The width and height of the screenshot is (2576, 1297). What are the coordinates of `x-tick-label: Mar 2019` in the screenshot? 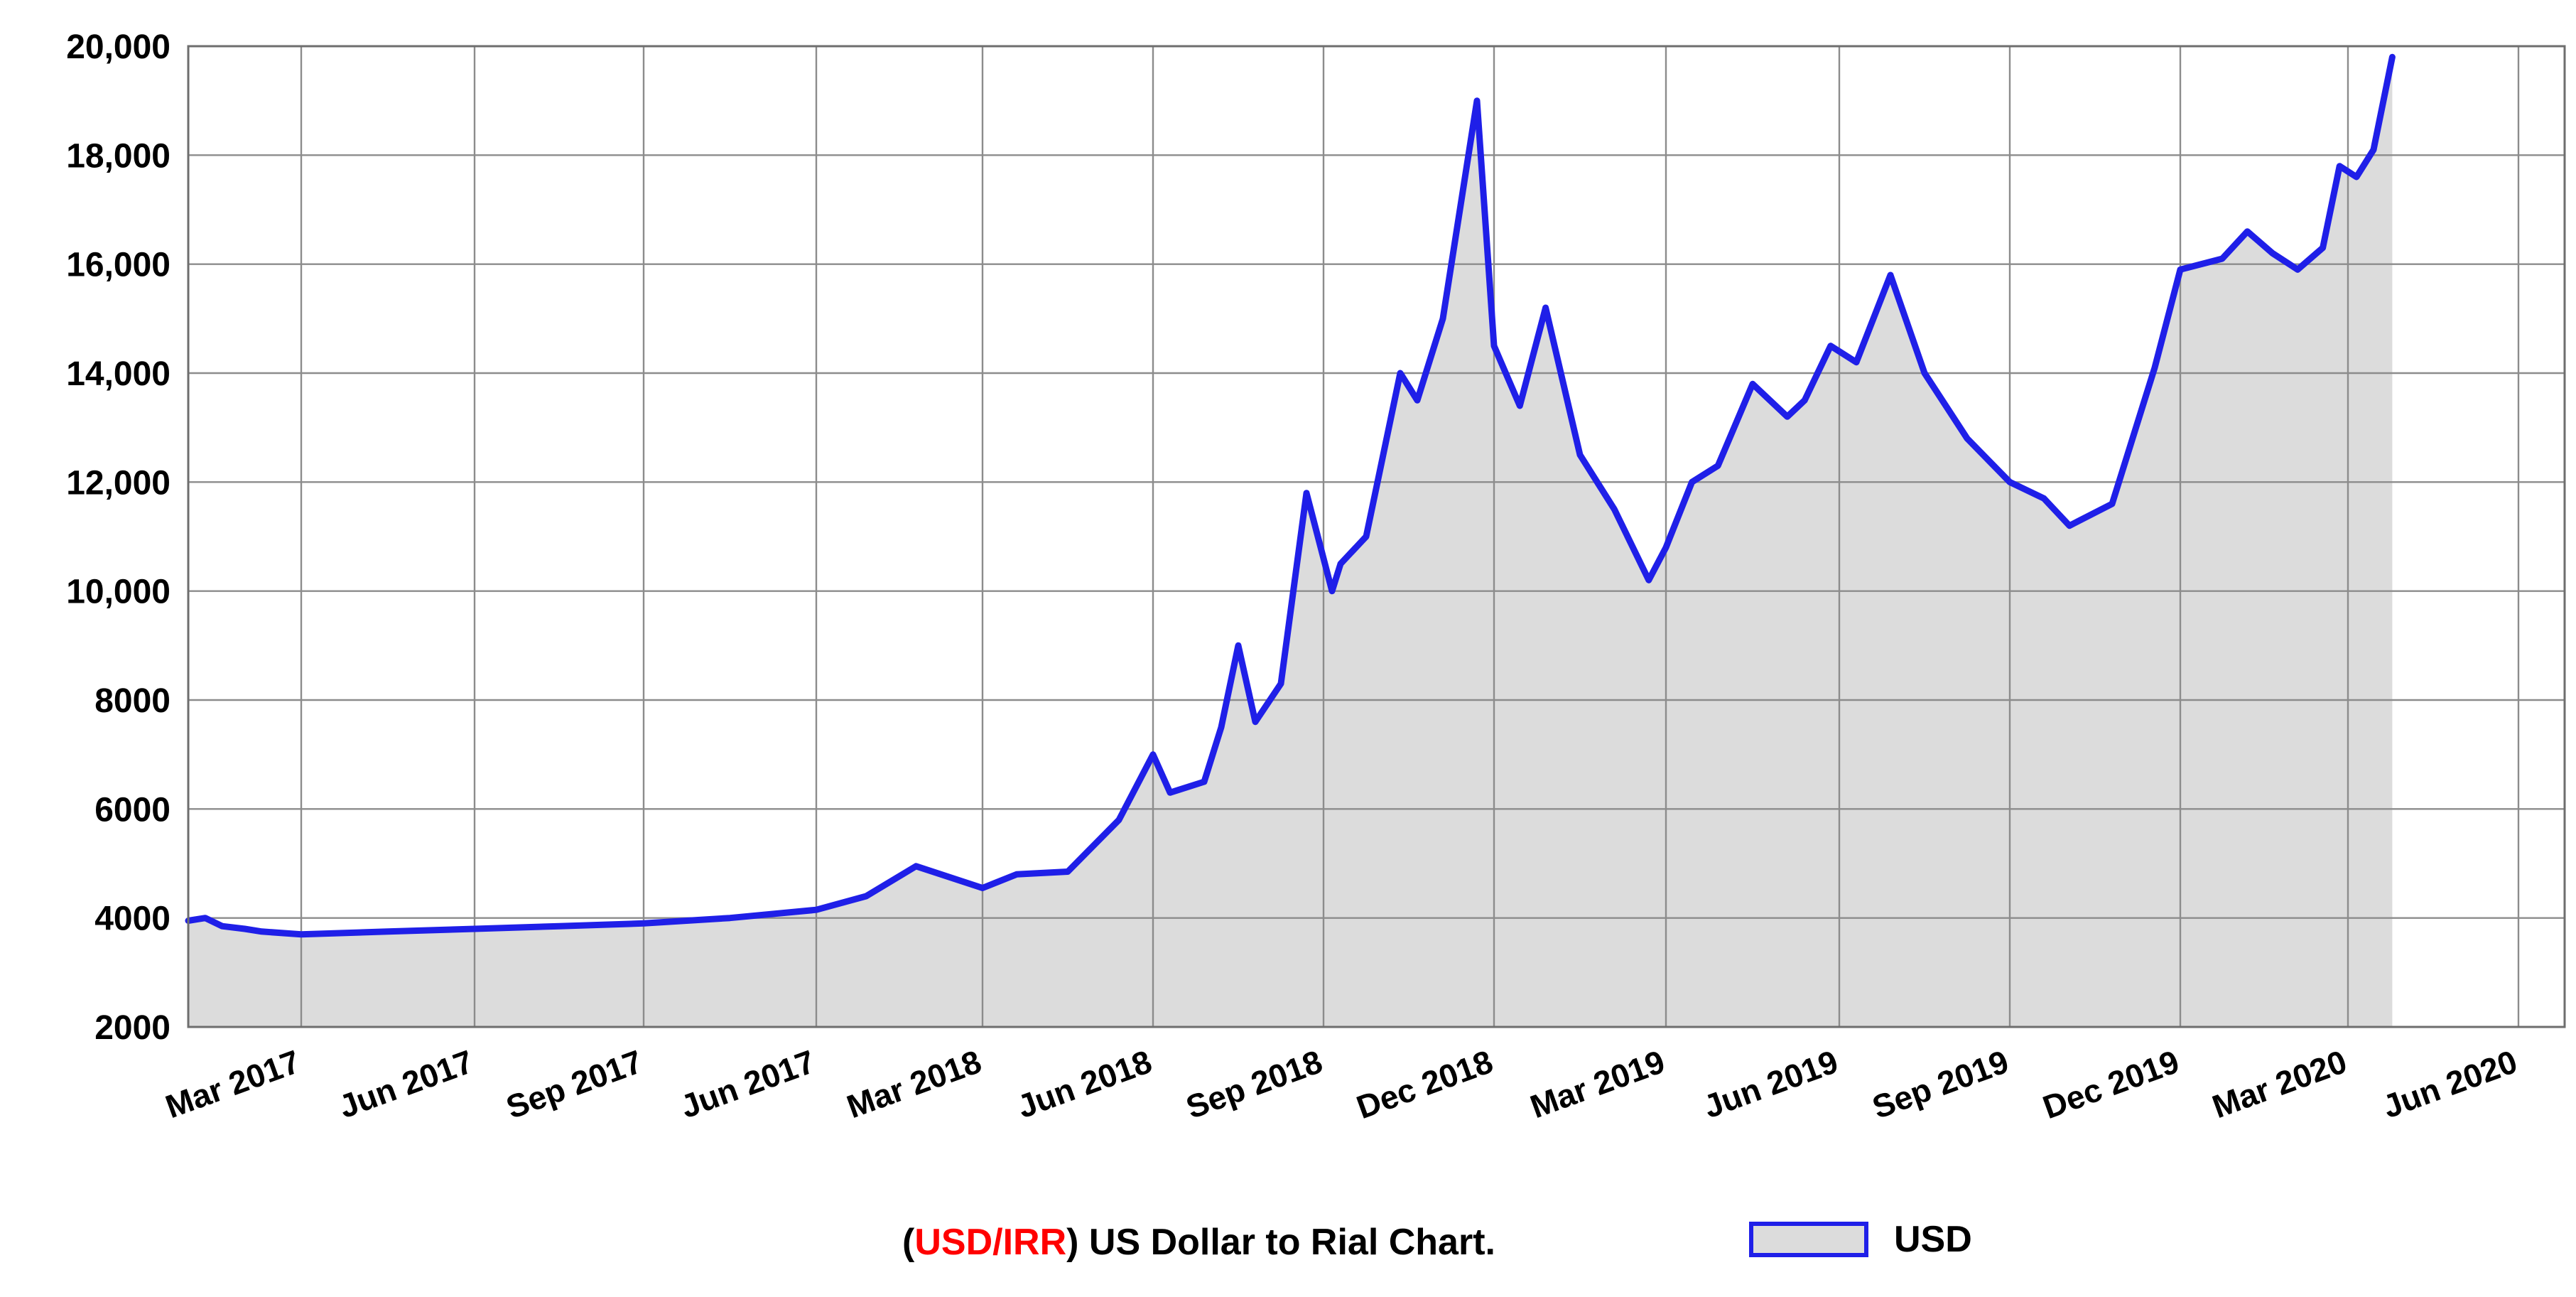 It's located at (1597, 1084).